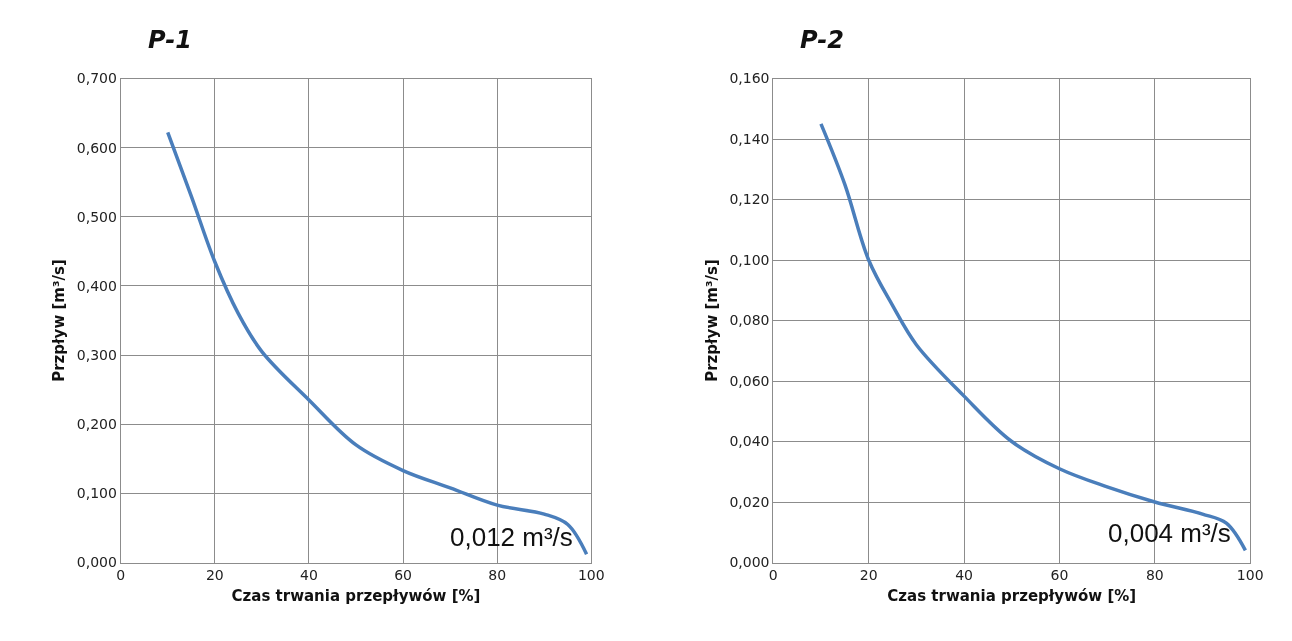 The image size is (1292, 641). I want to click on chart-title: P-2, so click(822, 40).